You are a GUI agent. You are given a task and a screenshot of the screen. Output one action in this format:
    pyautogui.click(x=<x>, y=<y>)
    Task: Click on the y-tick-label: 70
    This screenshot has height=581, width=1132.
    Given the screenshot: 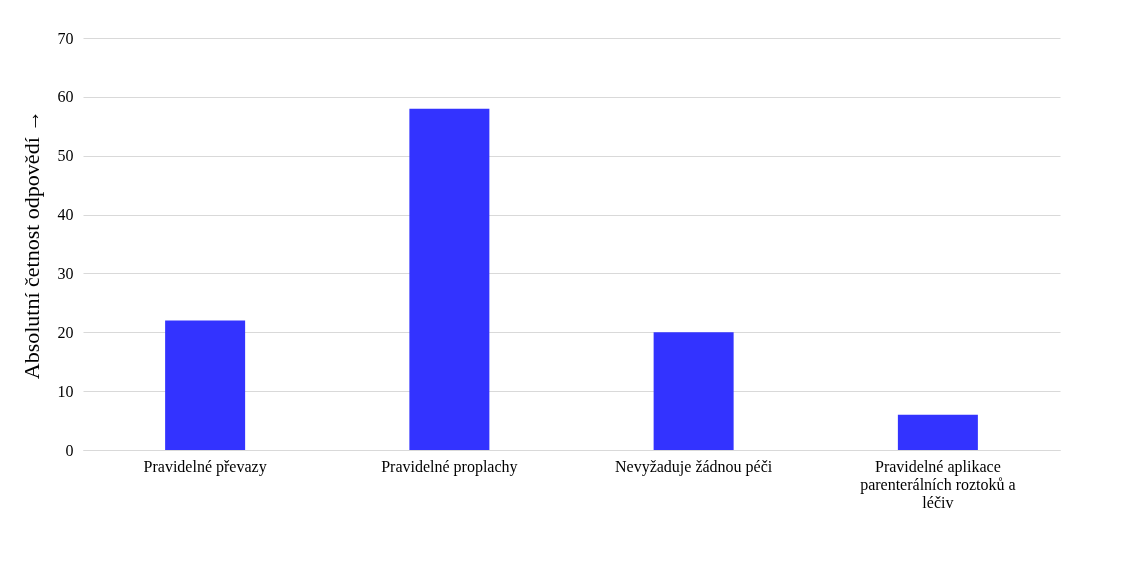 What is the action you would take?
    pyautogui.click(x=65, y=38)
    